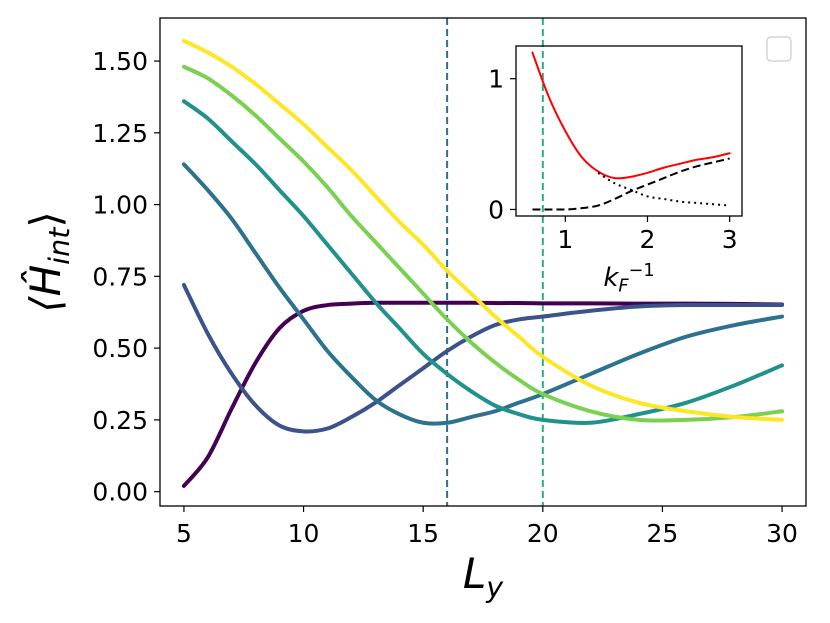 This screenshot has height=623, width=830. What do you see at coordinates (565, 239) in the screenshot?
I see `inset-xtick-label-0: 1` at bounding box center [565, 239].